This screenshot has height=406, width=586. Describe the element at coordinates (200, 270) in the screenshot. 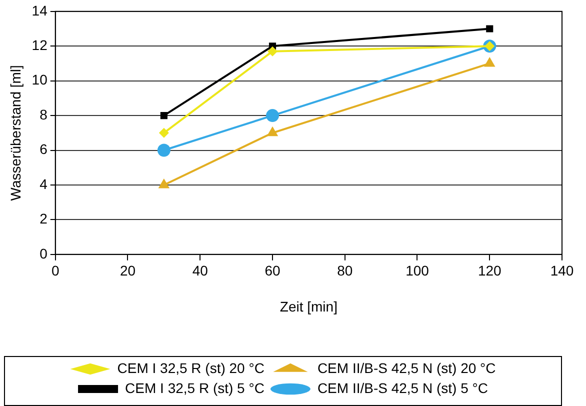

I see `x-tick-label: 40` at that location.